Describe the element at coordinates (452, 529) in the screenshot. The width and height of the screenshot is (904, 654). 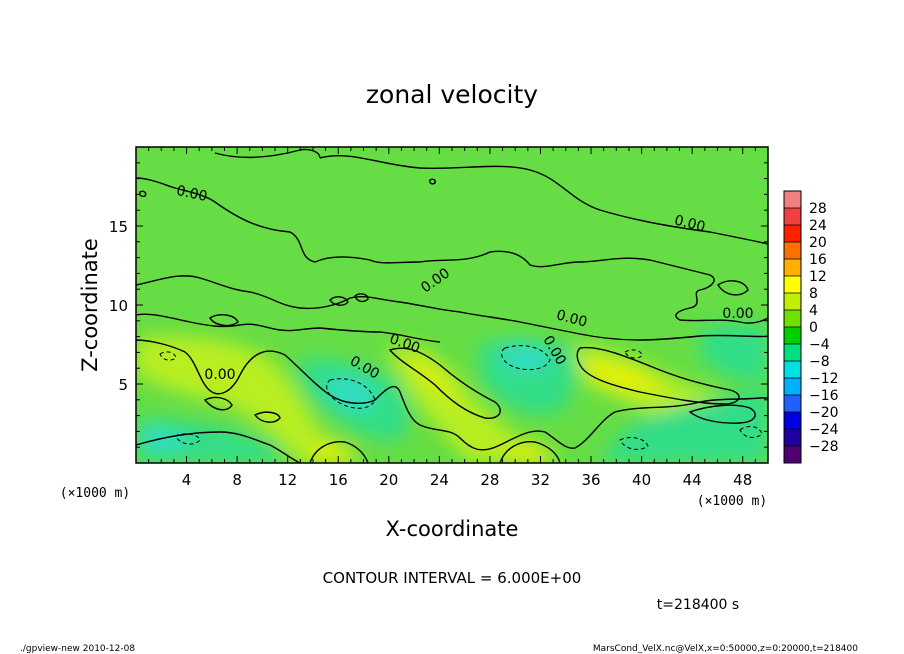
I see `x-axis-title: X-coordinate` at that location.